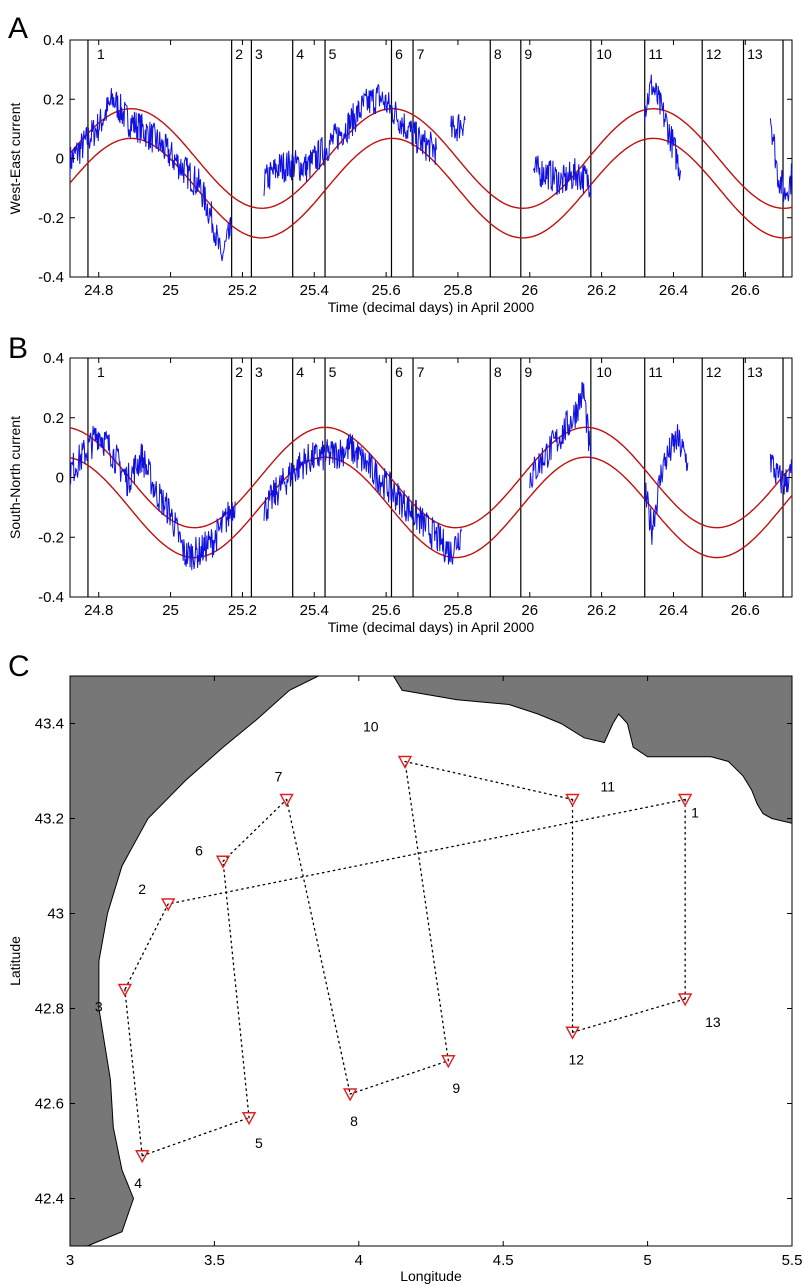 This screenshot has width=805, height=1286. What do you see at coordinates (359, 1260) in the screenshot?
I see `x-tick-label: 4` at bounding box center [359, 1260].